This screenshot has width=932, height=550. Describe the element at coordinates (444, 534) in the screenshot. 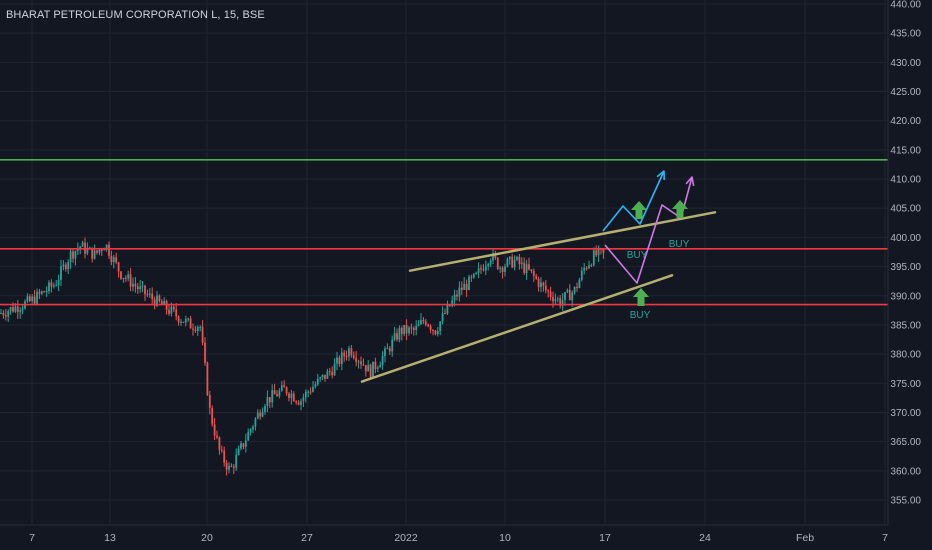

I see `time-axis: 7 13 20 27 2022 10 17 24 Feb 7` at that location.